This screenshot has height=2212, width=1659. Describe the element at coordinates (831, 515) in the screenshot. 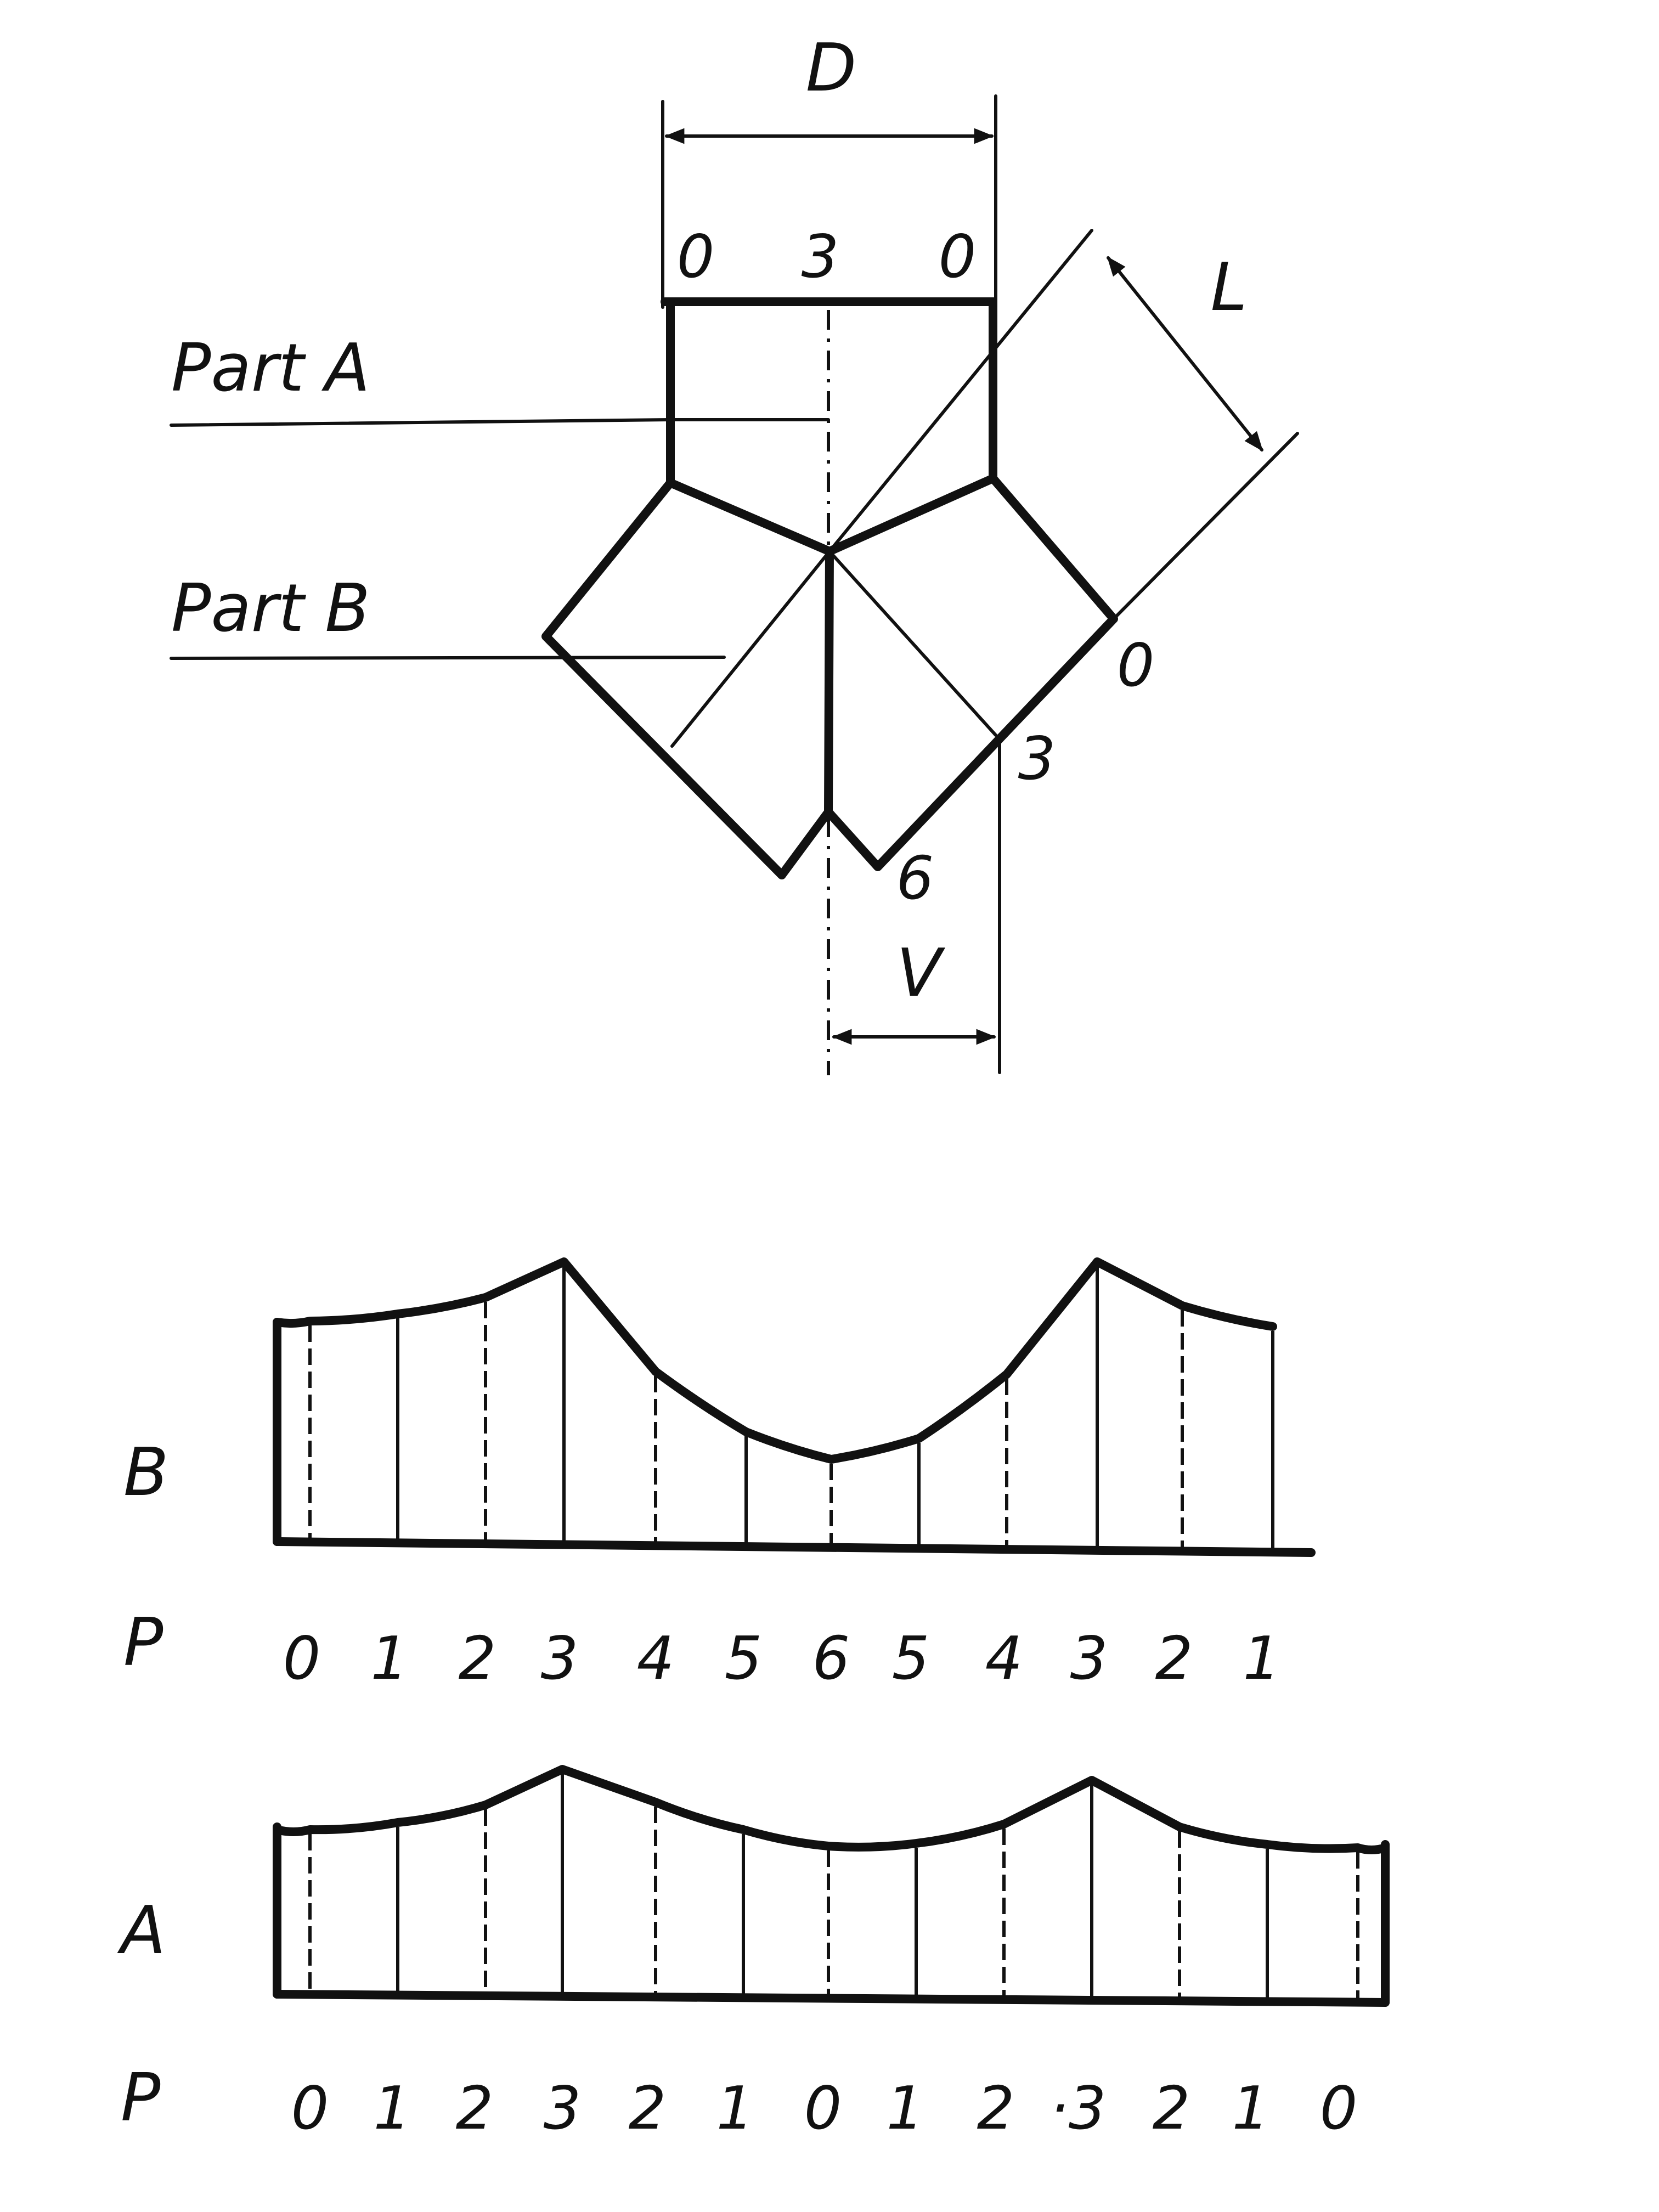

I see `part-a-miter-joint` at that location.